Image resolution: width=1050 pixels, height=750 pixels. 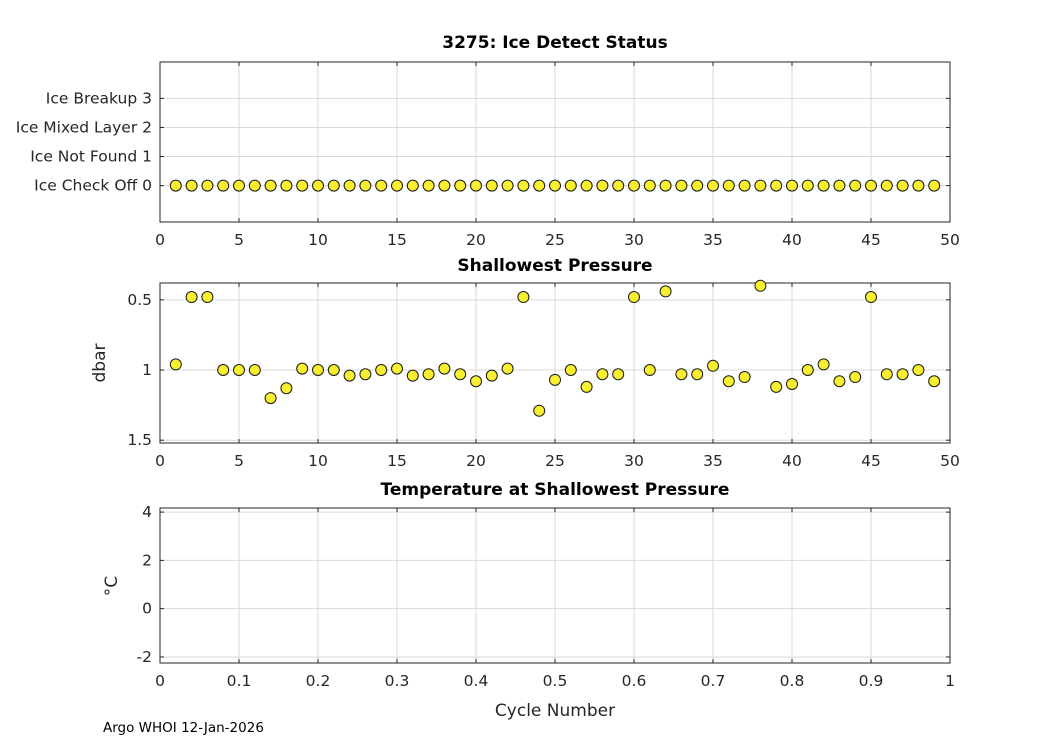 I want to click on plot2-title: Shallowest Pressure, so click(x=555, y=266).